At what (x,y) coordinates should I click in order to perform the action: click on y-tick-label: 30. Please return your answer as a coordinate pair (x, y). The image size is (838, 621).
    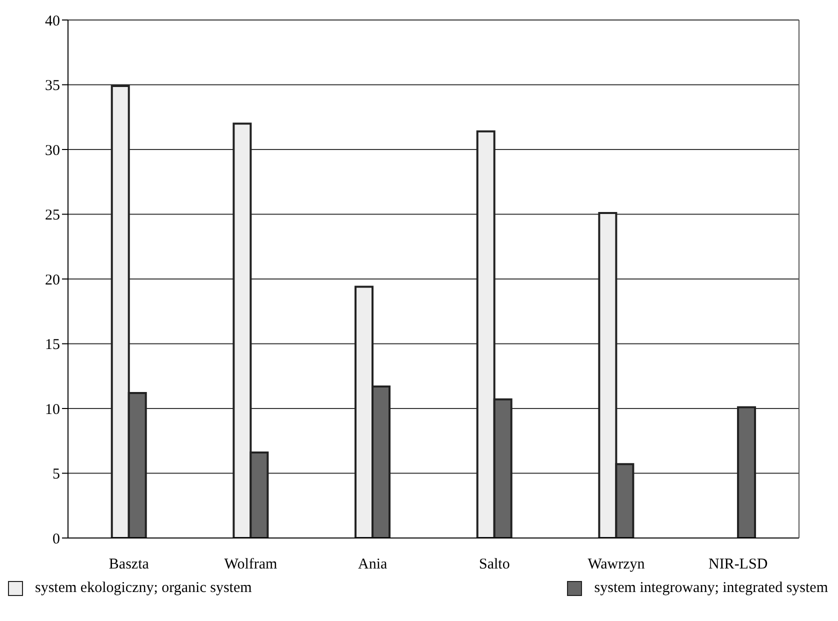
    Looking at the image, I should click on (52, 150).